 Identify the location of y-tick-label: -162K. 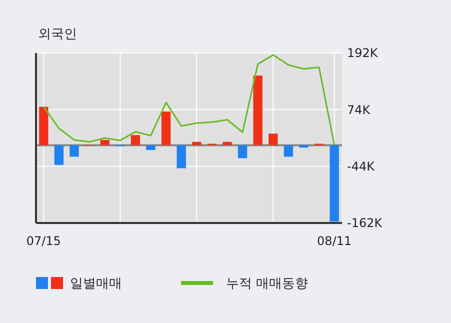
(365, 223).